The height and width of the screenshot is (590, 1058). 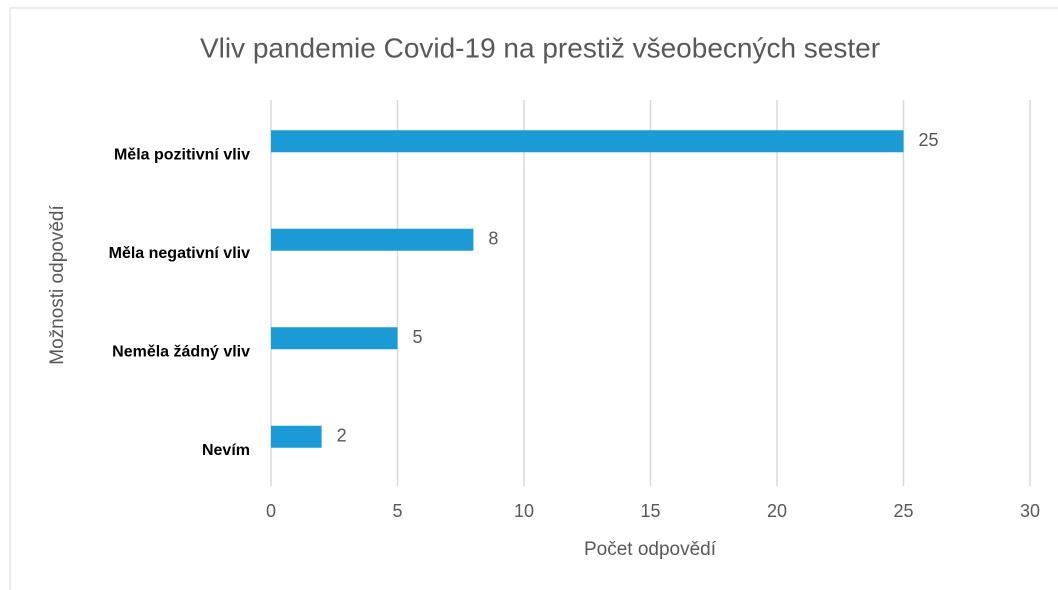 I want to click on y-tick-label: Neměla žádný vliv, so click(x=181, y=351).